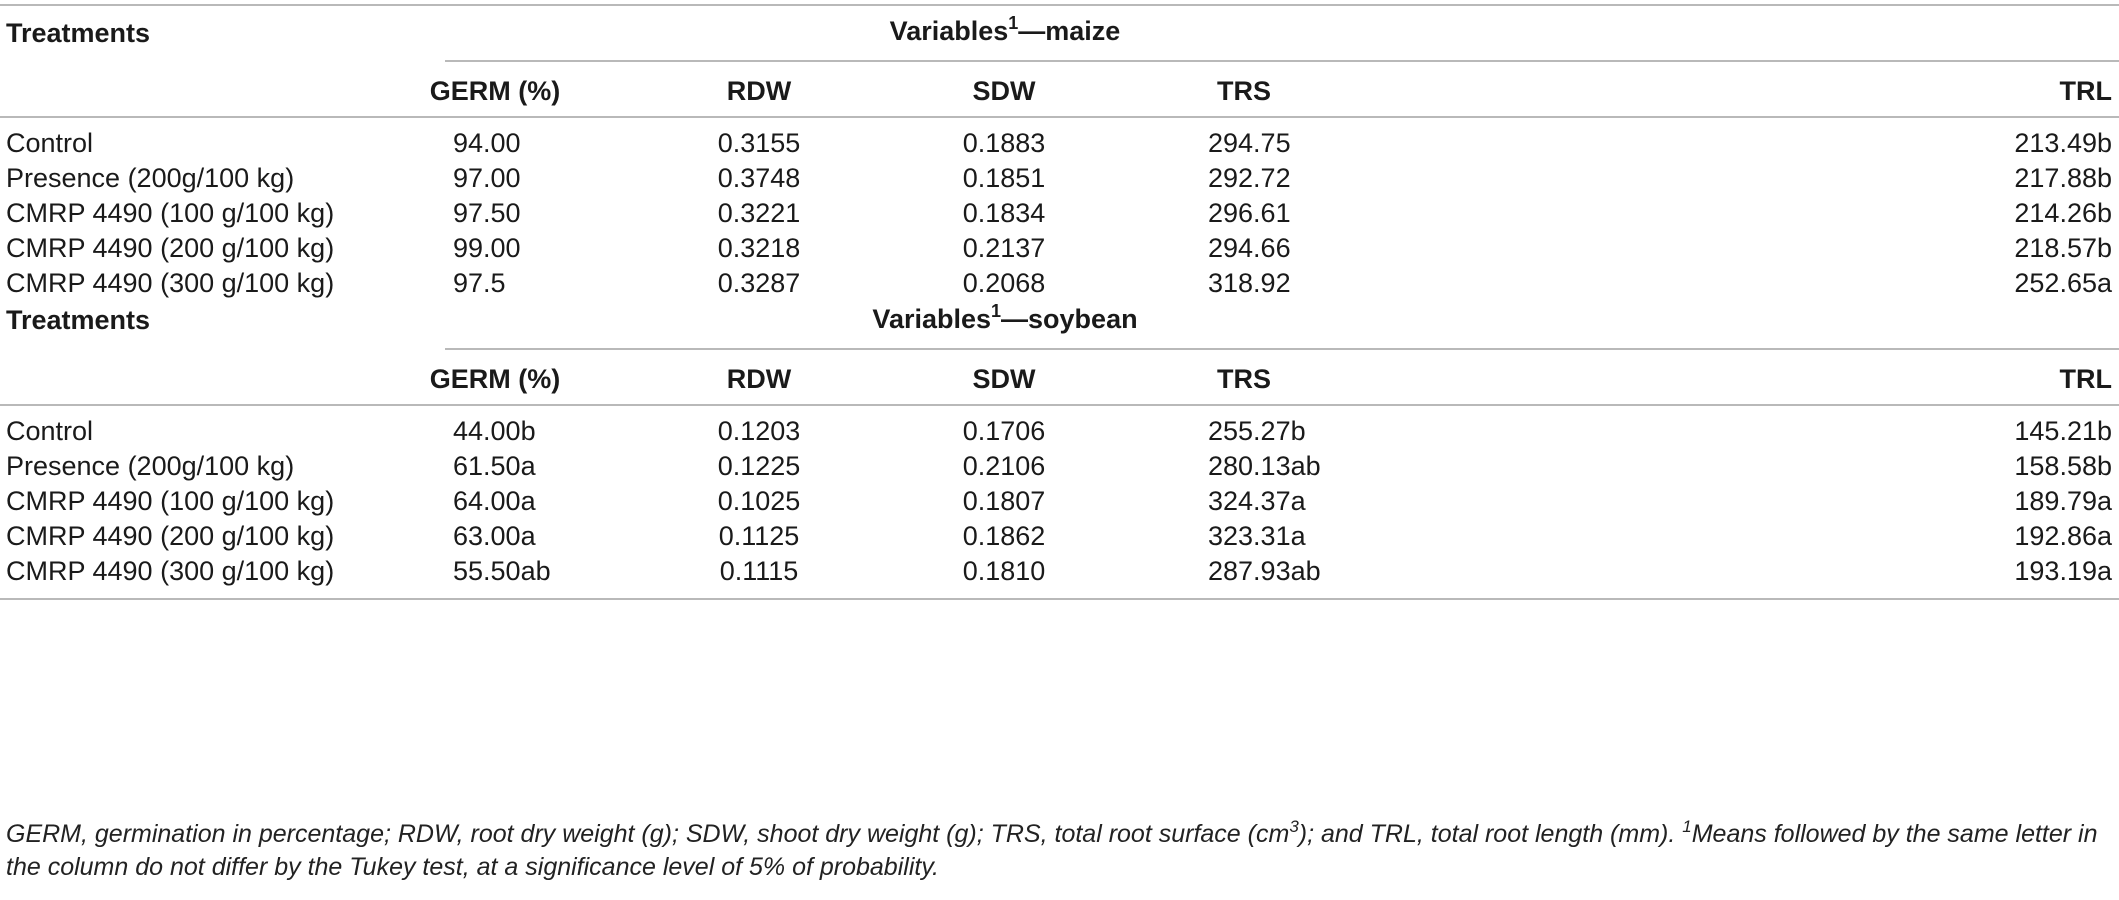 Image resolution: width=2119 pixels, height=900 pixels. Describe the element at coordinates (487, 143) in the screenshot. I see `germ-cell: 94.00` at that location.